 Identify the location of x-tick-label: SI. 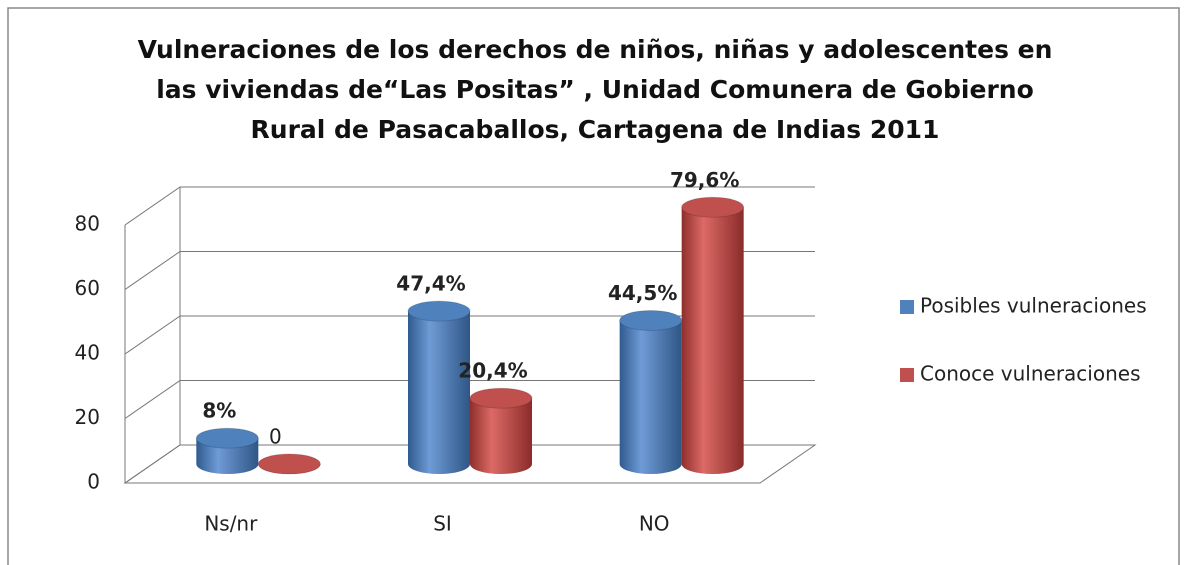
(442, 524).